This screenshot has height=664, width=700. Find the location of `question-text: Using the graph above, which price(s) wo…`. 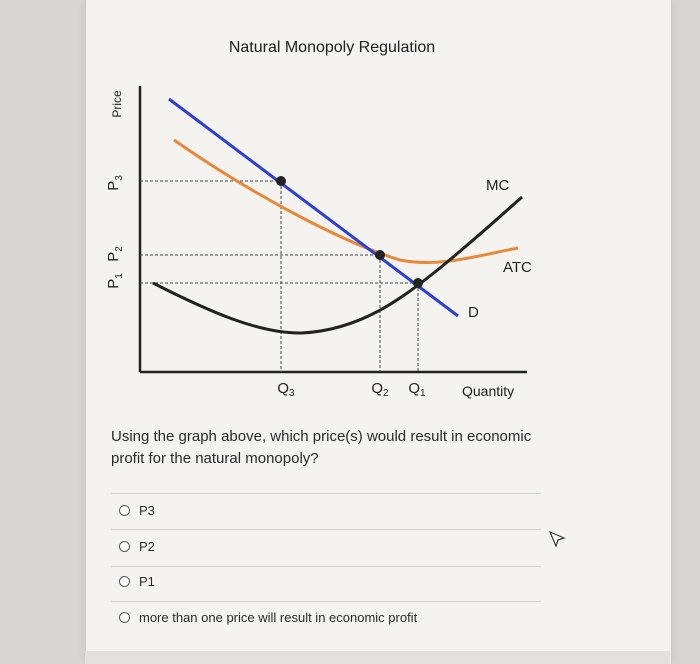

question-text: Using the graph above, which price(s) wo… is located at coordinates (321, 447).